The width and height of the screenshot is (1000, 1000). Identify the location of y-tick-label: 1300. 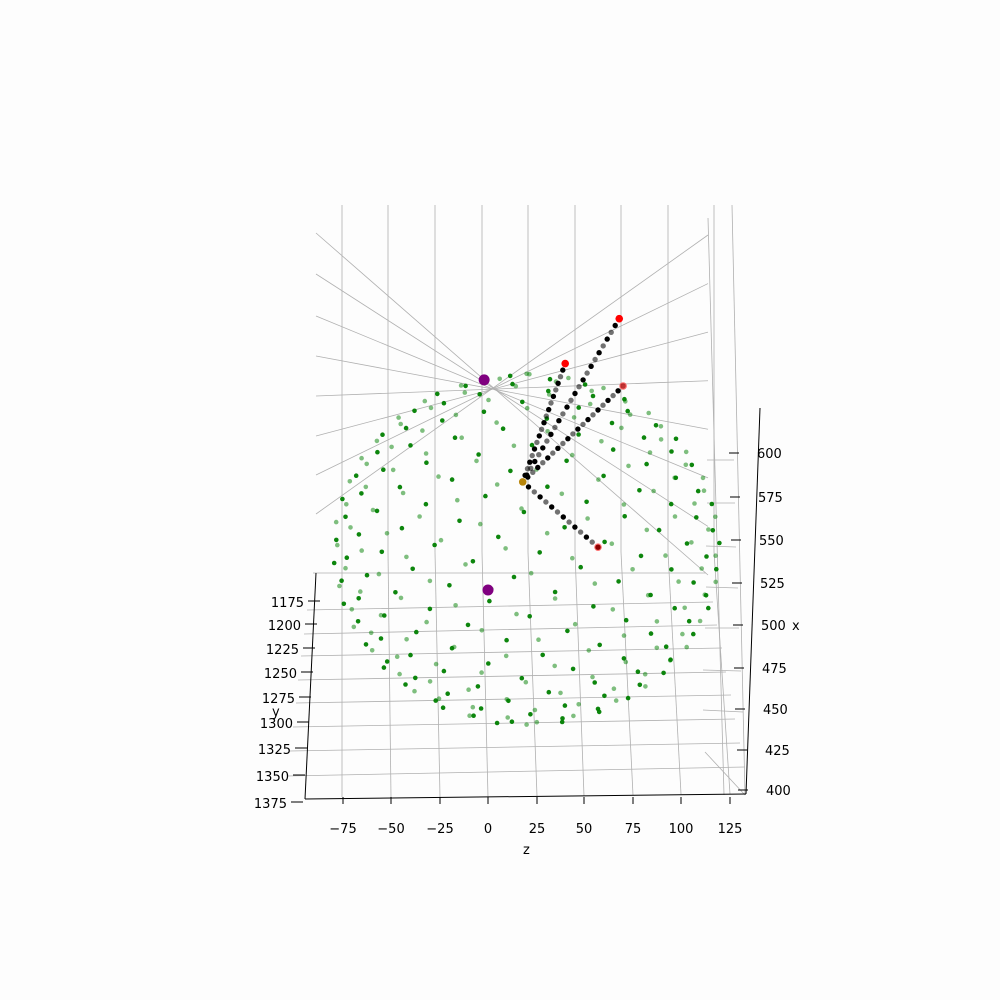
(276, 724).